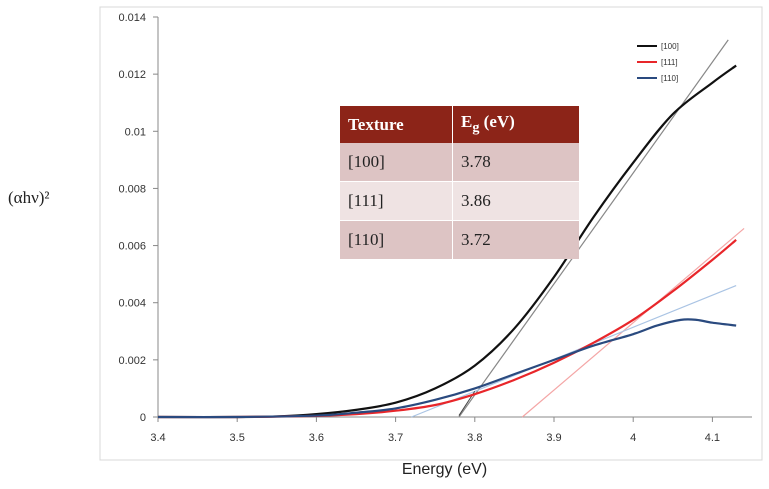  I want to click on table-header-texture: Texture, so click(396, 124).